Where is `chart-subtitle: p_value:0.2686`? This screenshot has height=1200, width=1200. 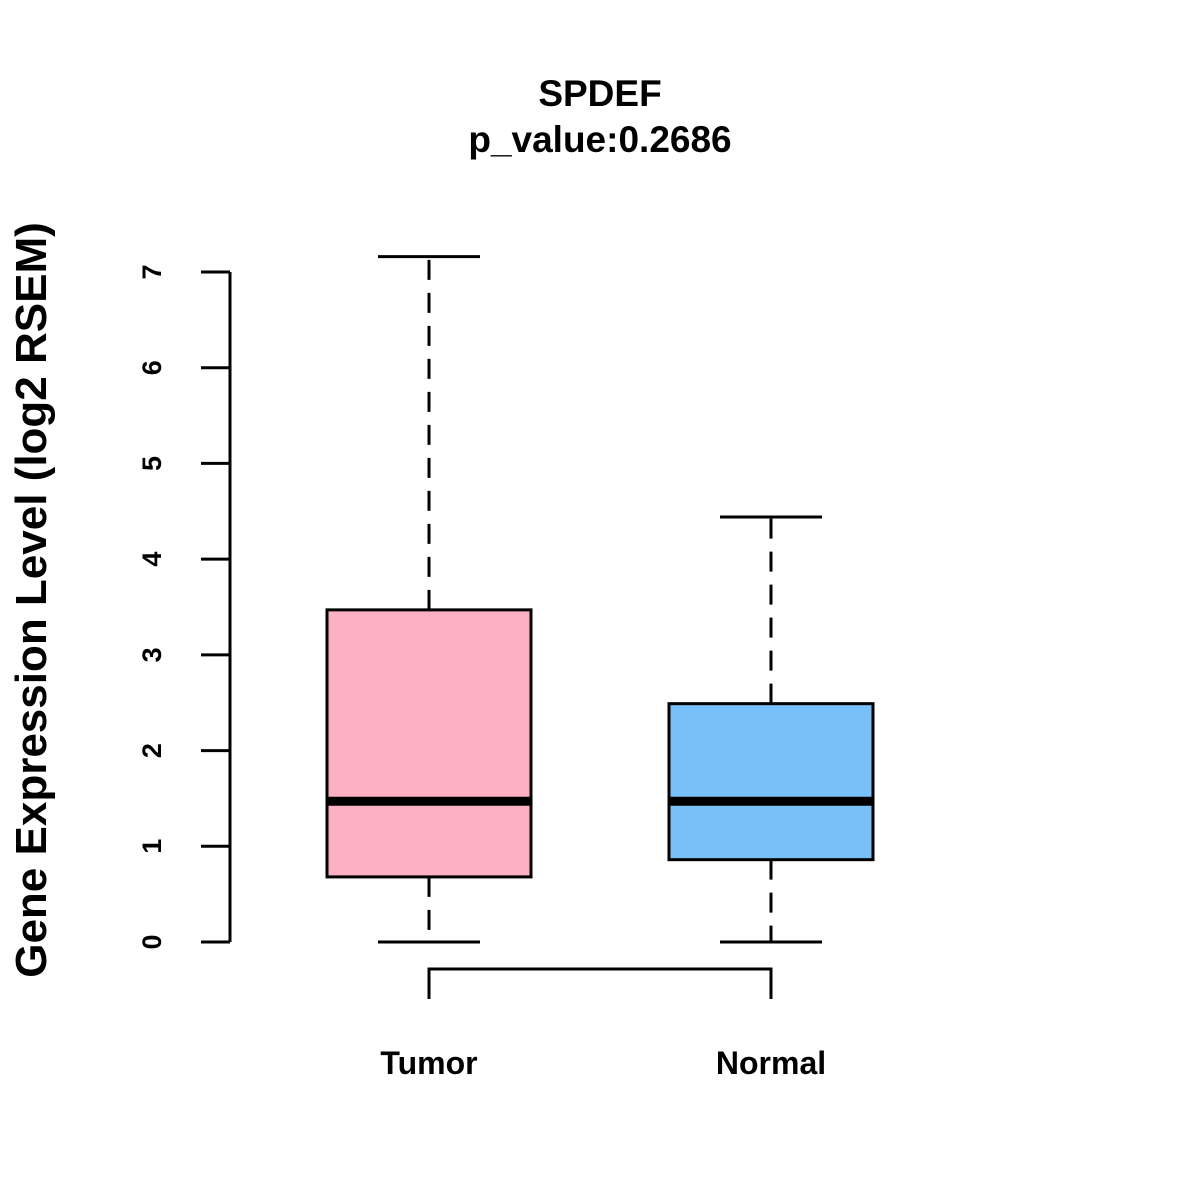
chart-subtitle: p_value:0.2686 is located at coordinates (599, 139).